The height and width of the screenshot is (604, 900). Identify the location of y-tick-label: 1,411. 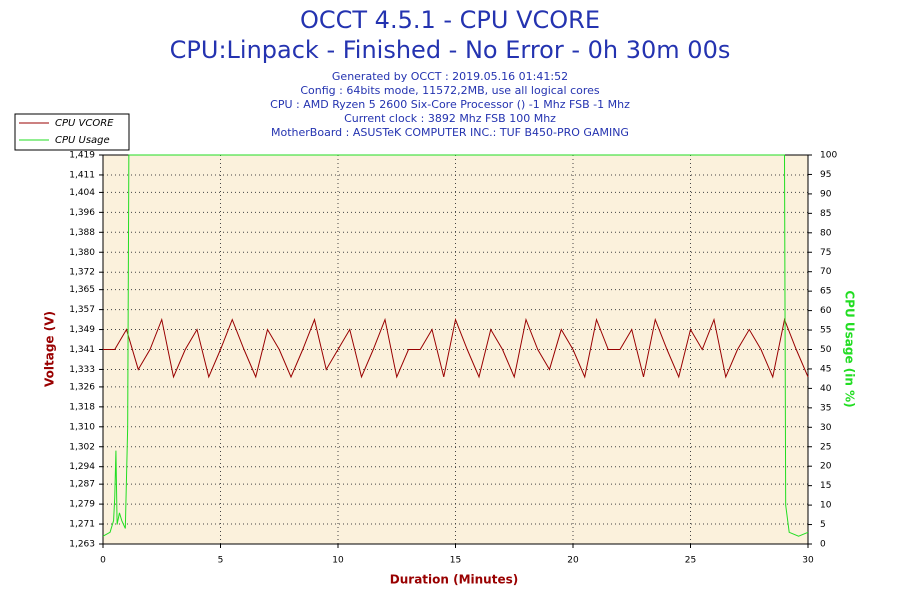
(82, 175).